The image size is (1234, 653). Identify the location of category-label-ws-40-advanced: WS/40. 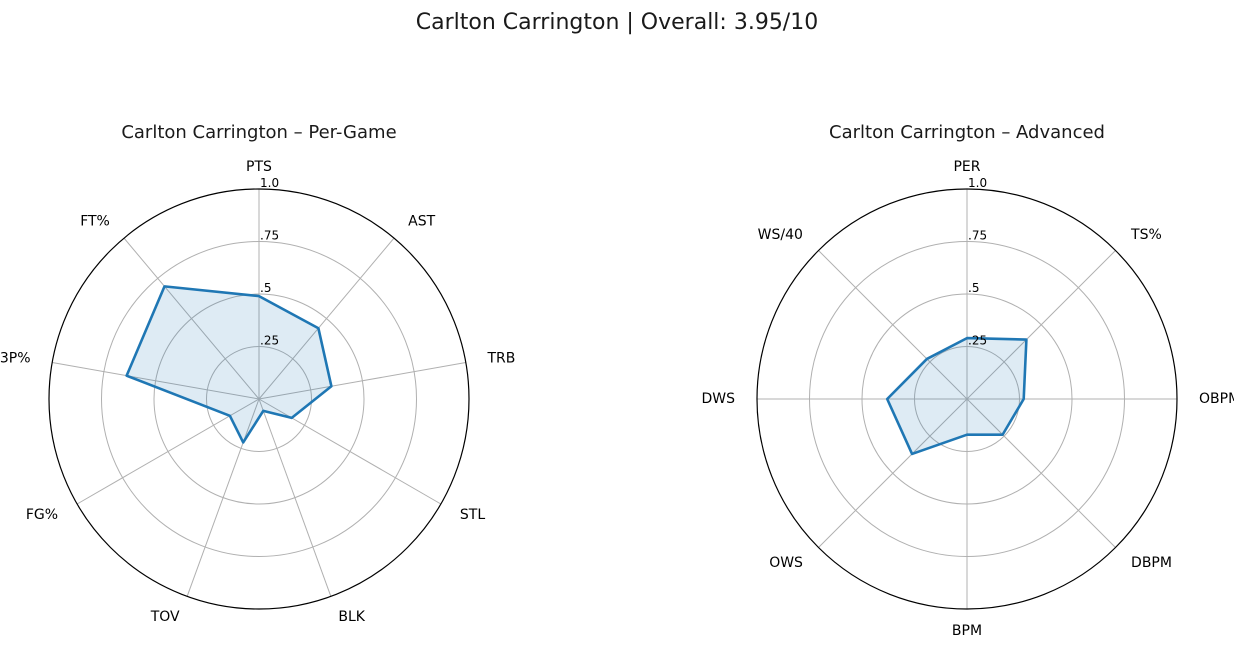
(780, 235).